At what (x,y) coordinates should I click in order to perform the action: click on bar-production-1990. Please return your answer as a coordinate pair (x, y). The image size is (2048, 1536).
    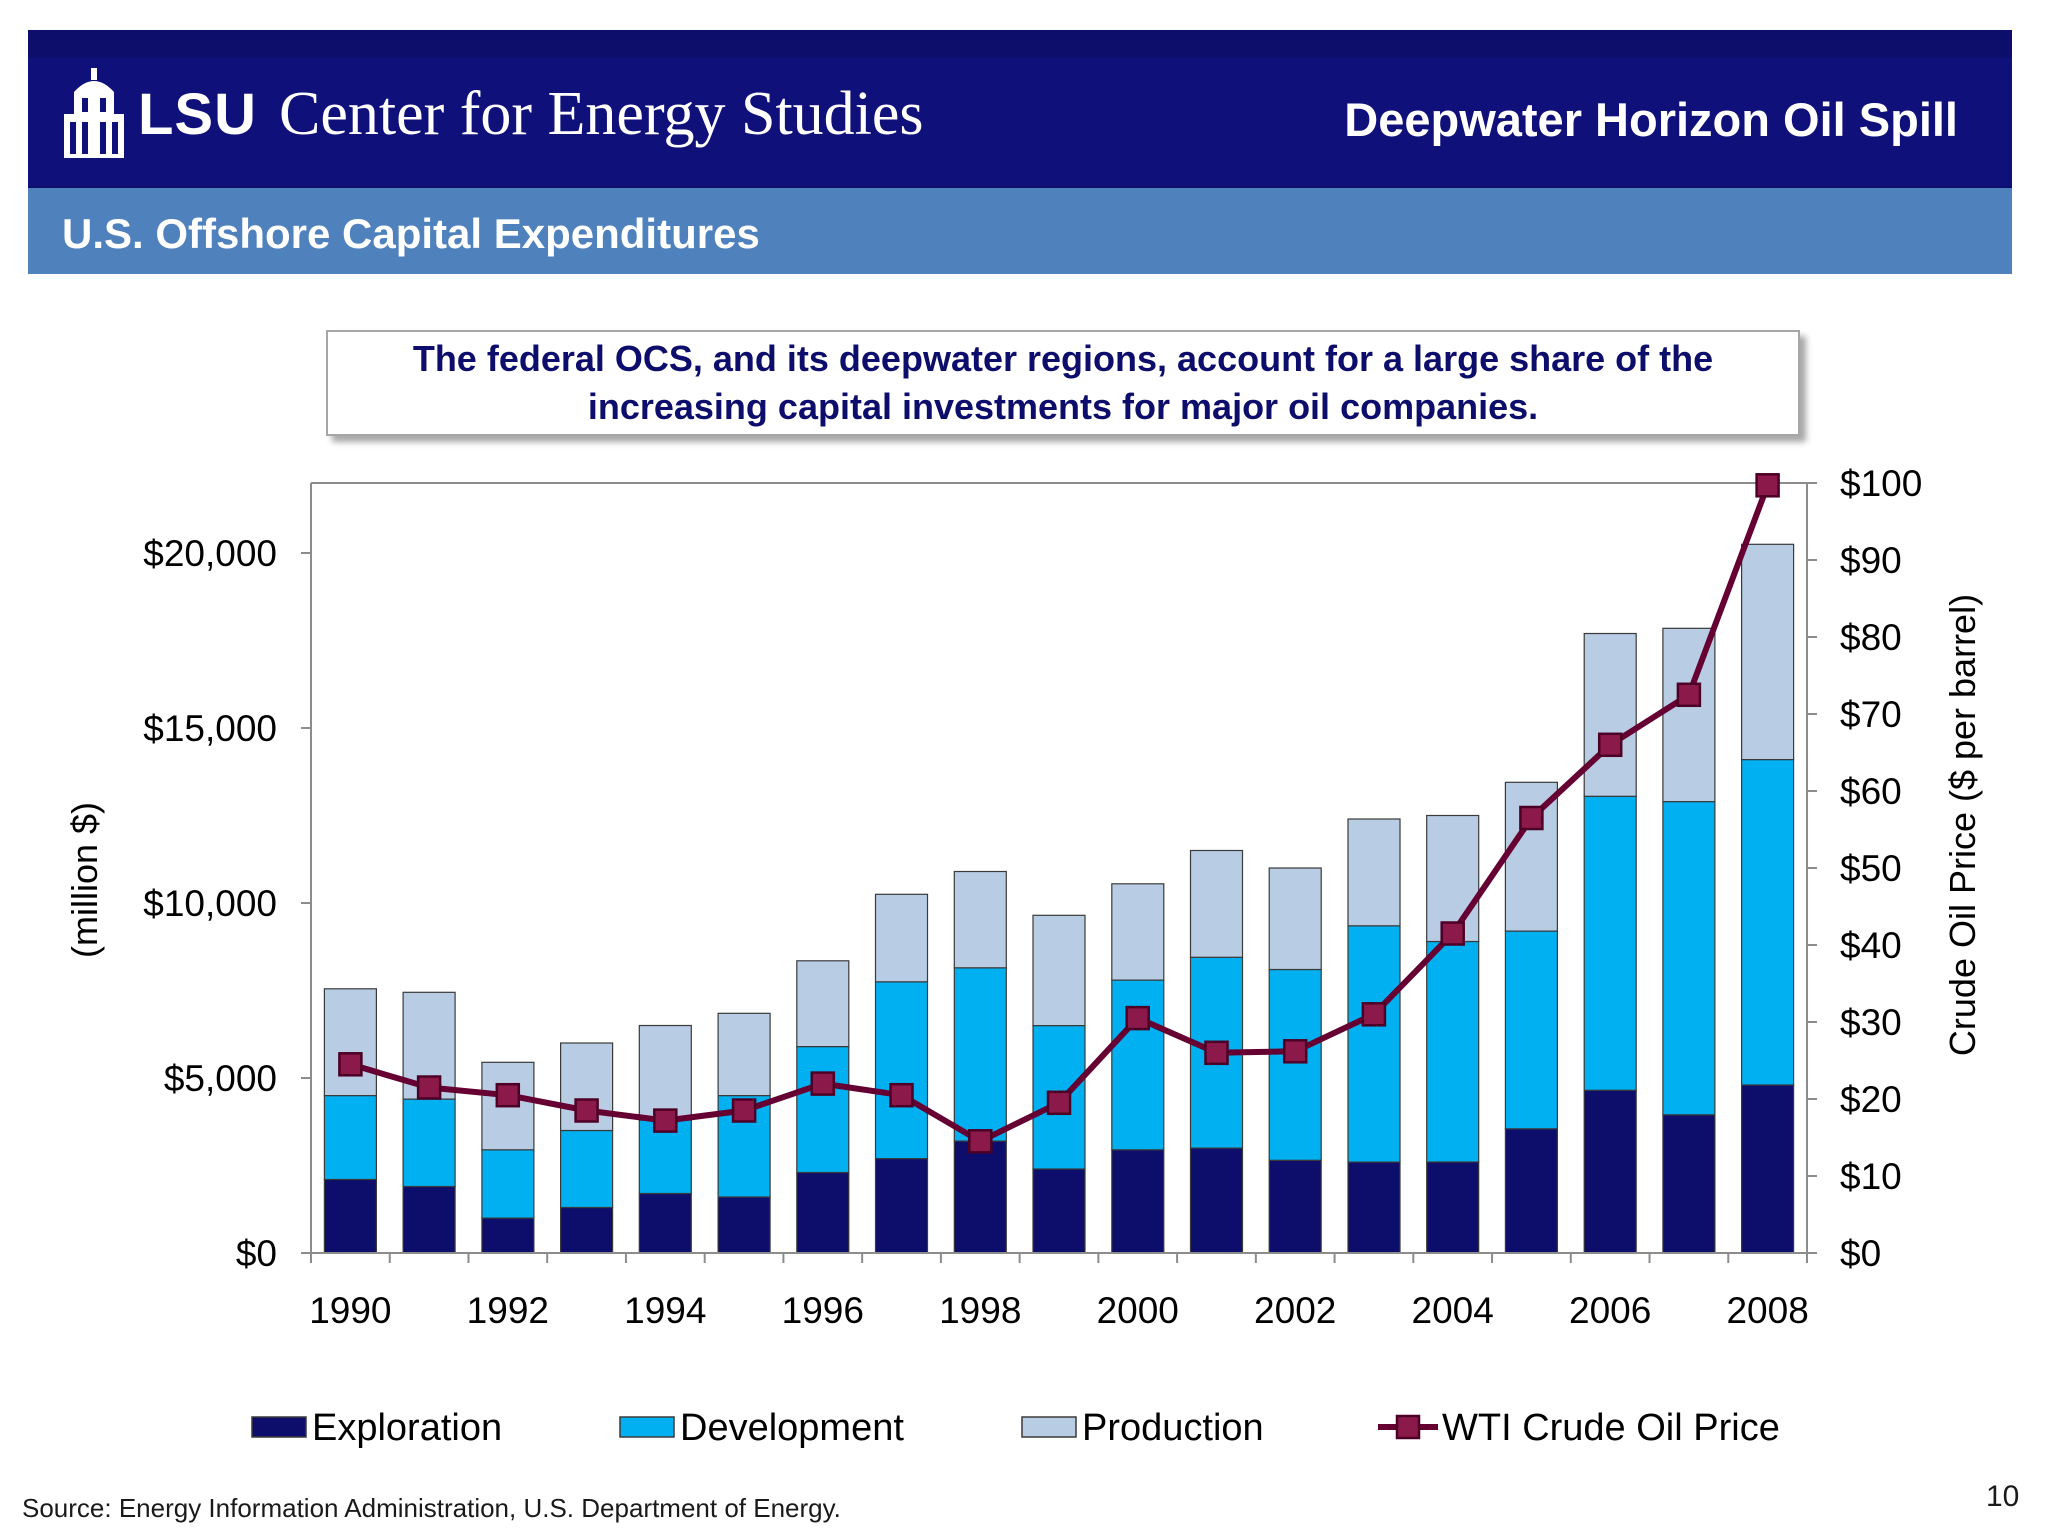
    Looking at the image, I should click on (350, 1042).